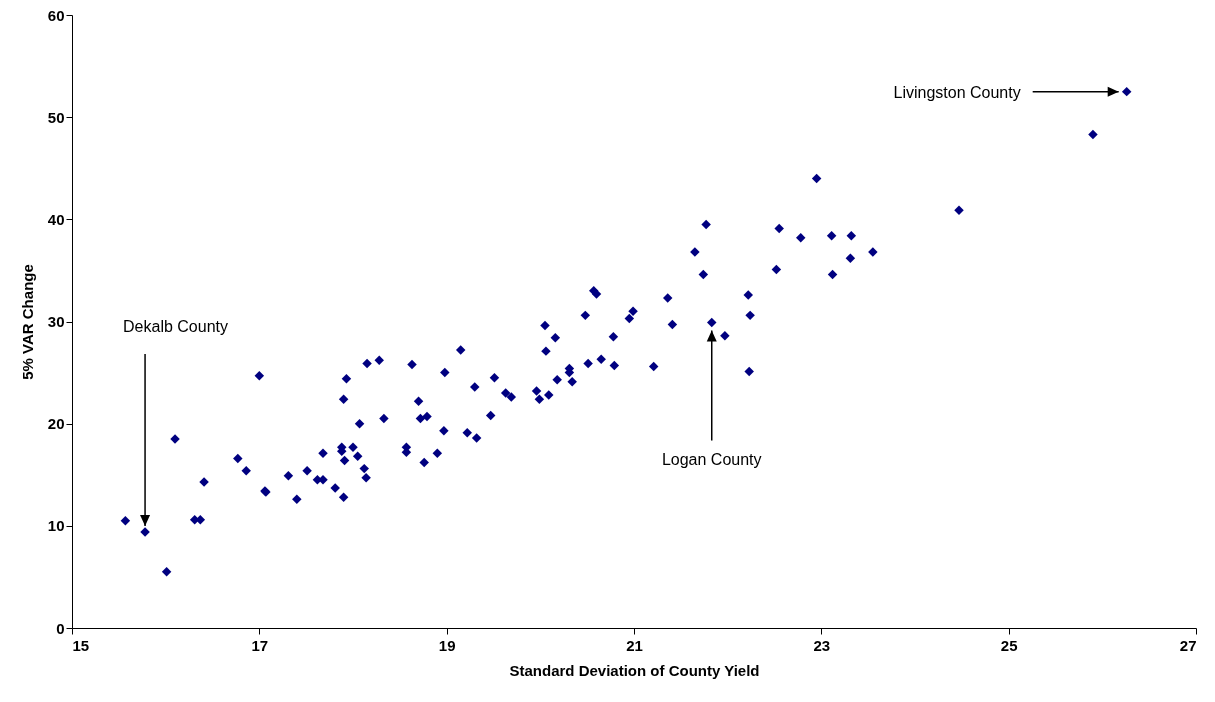 The image size is (1215, 702). What do you see at coordinates (822, 645) in the screenshot?
I see `x-tick-label: 23` at bounding box center [822, 645].